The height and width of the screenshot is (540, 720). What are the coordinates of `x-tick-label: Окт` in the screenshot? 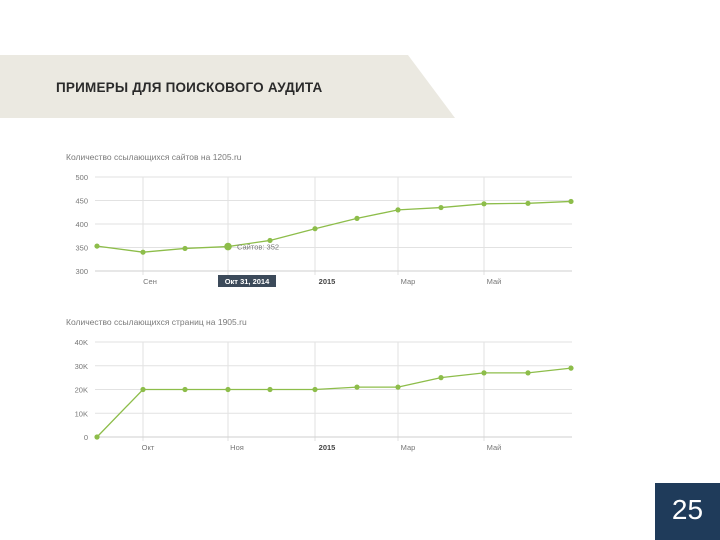 It's located at (148, 447).